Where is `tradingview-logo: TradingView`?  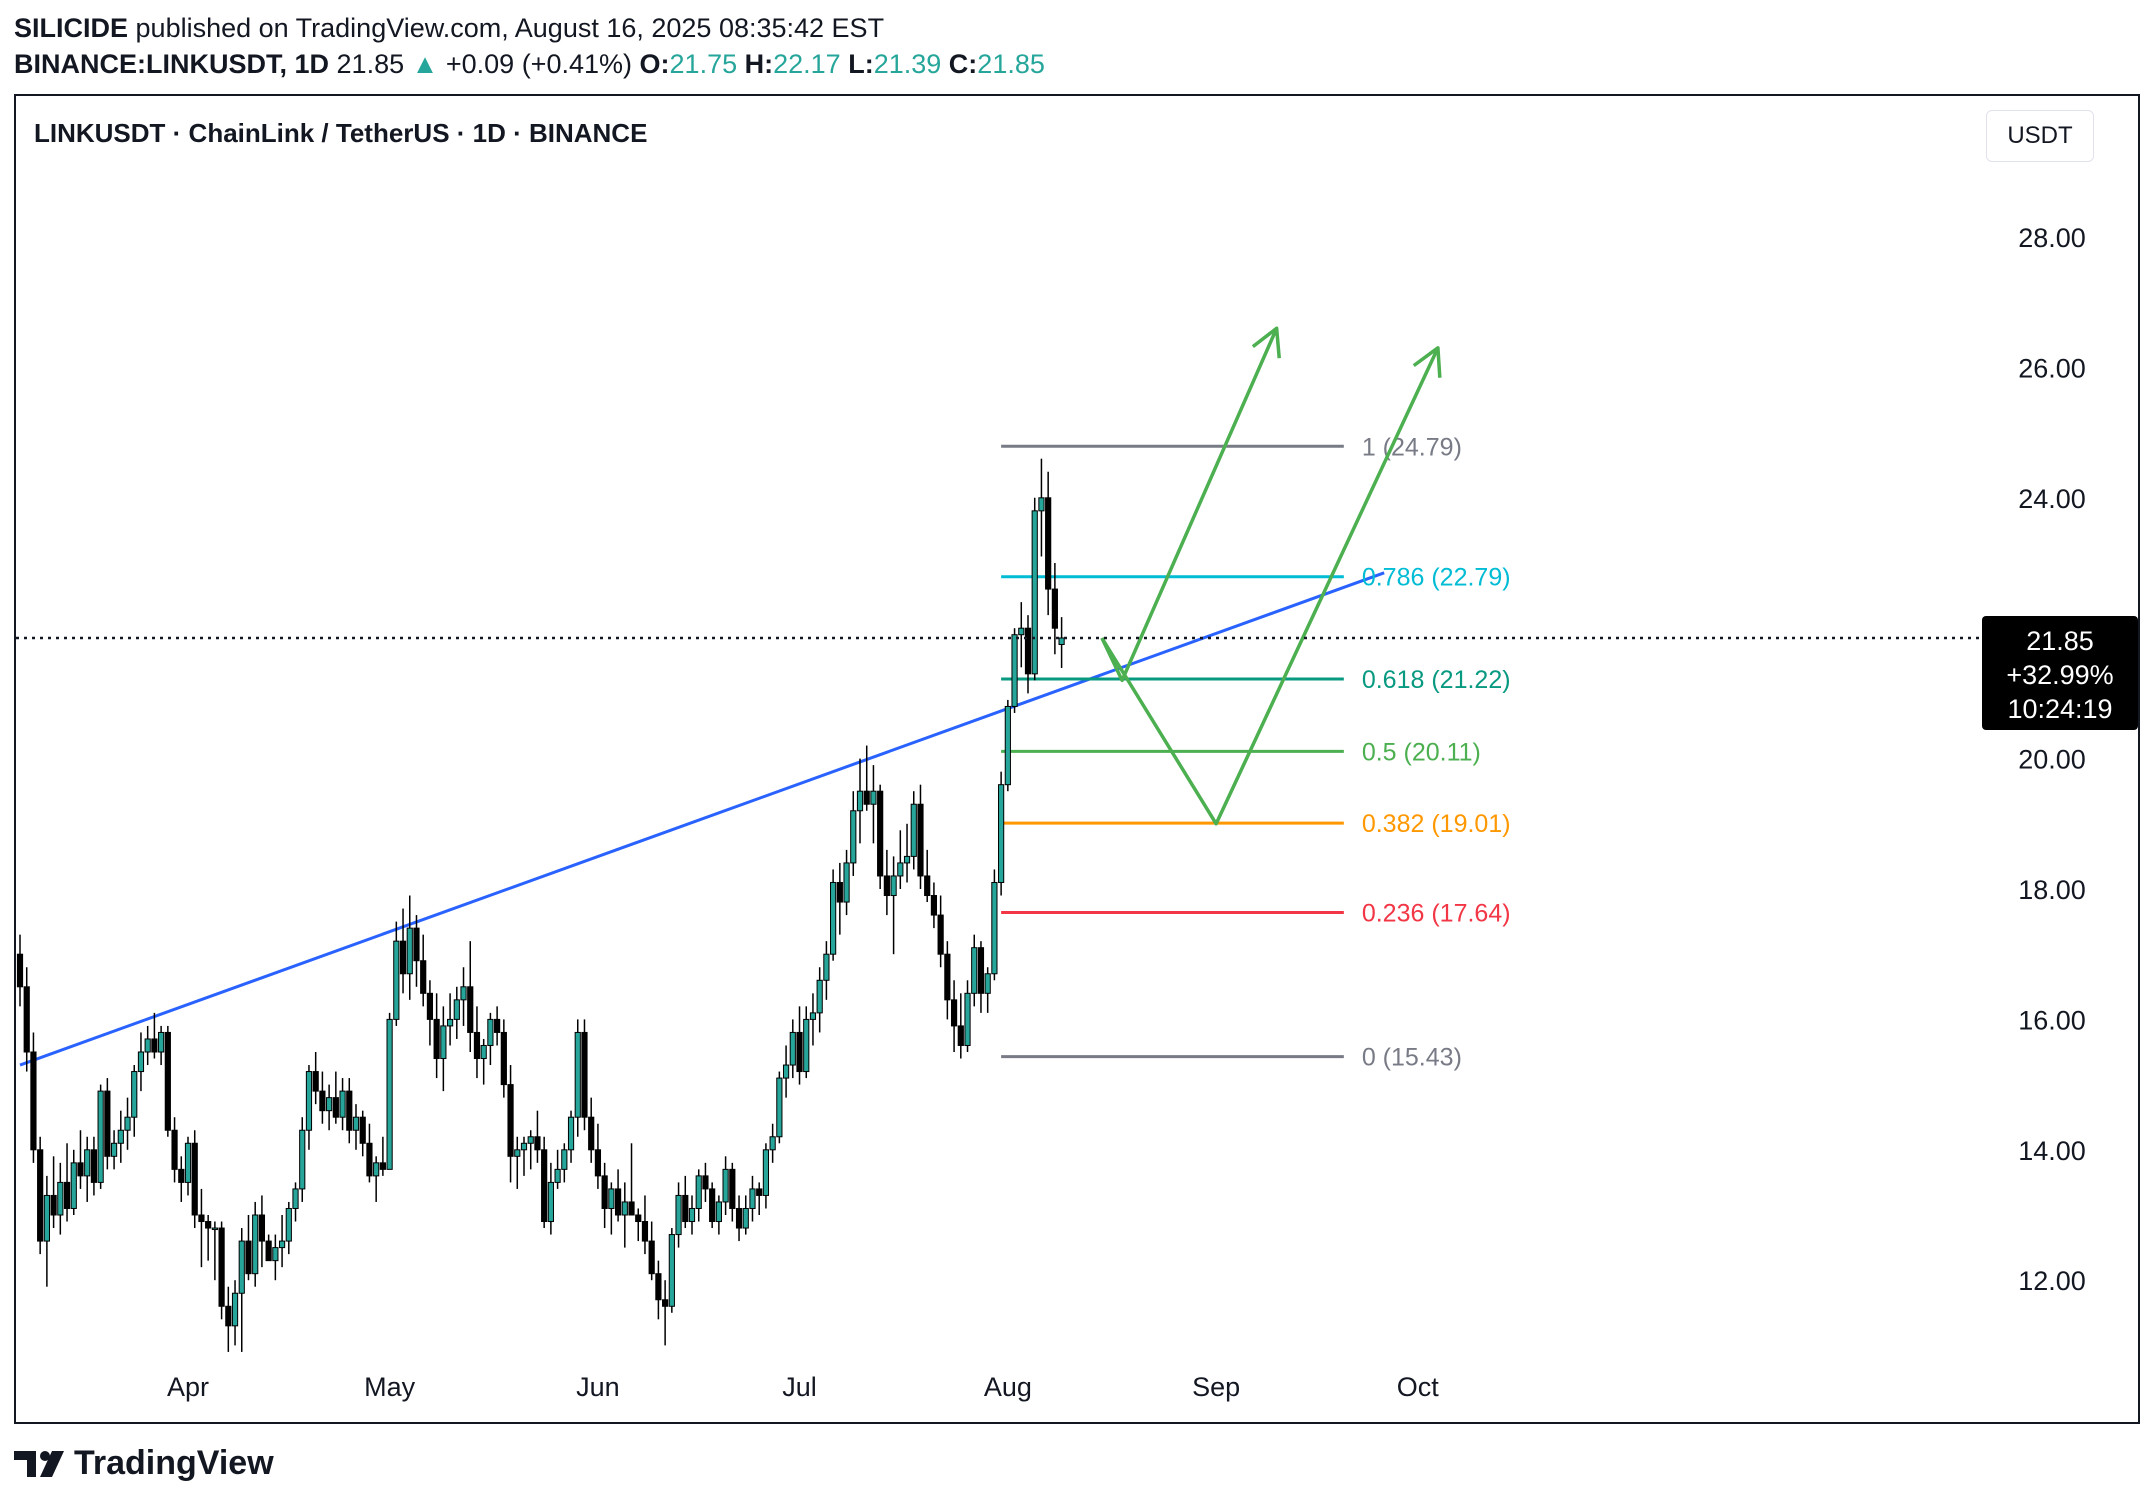 tradingview-logo: TradingView is located at coordinates (144, 1463).